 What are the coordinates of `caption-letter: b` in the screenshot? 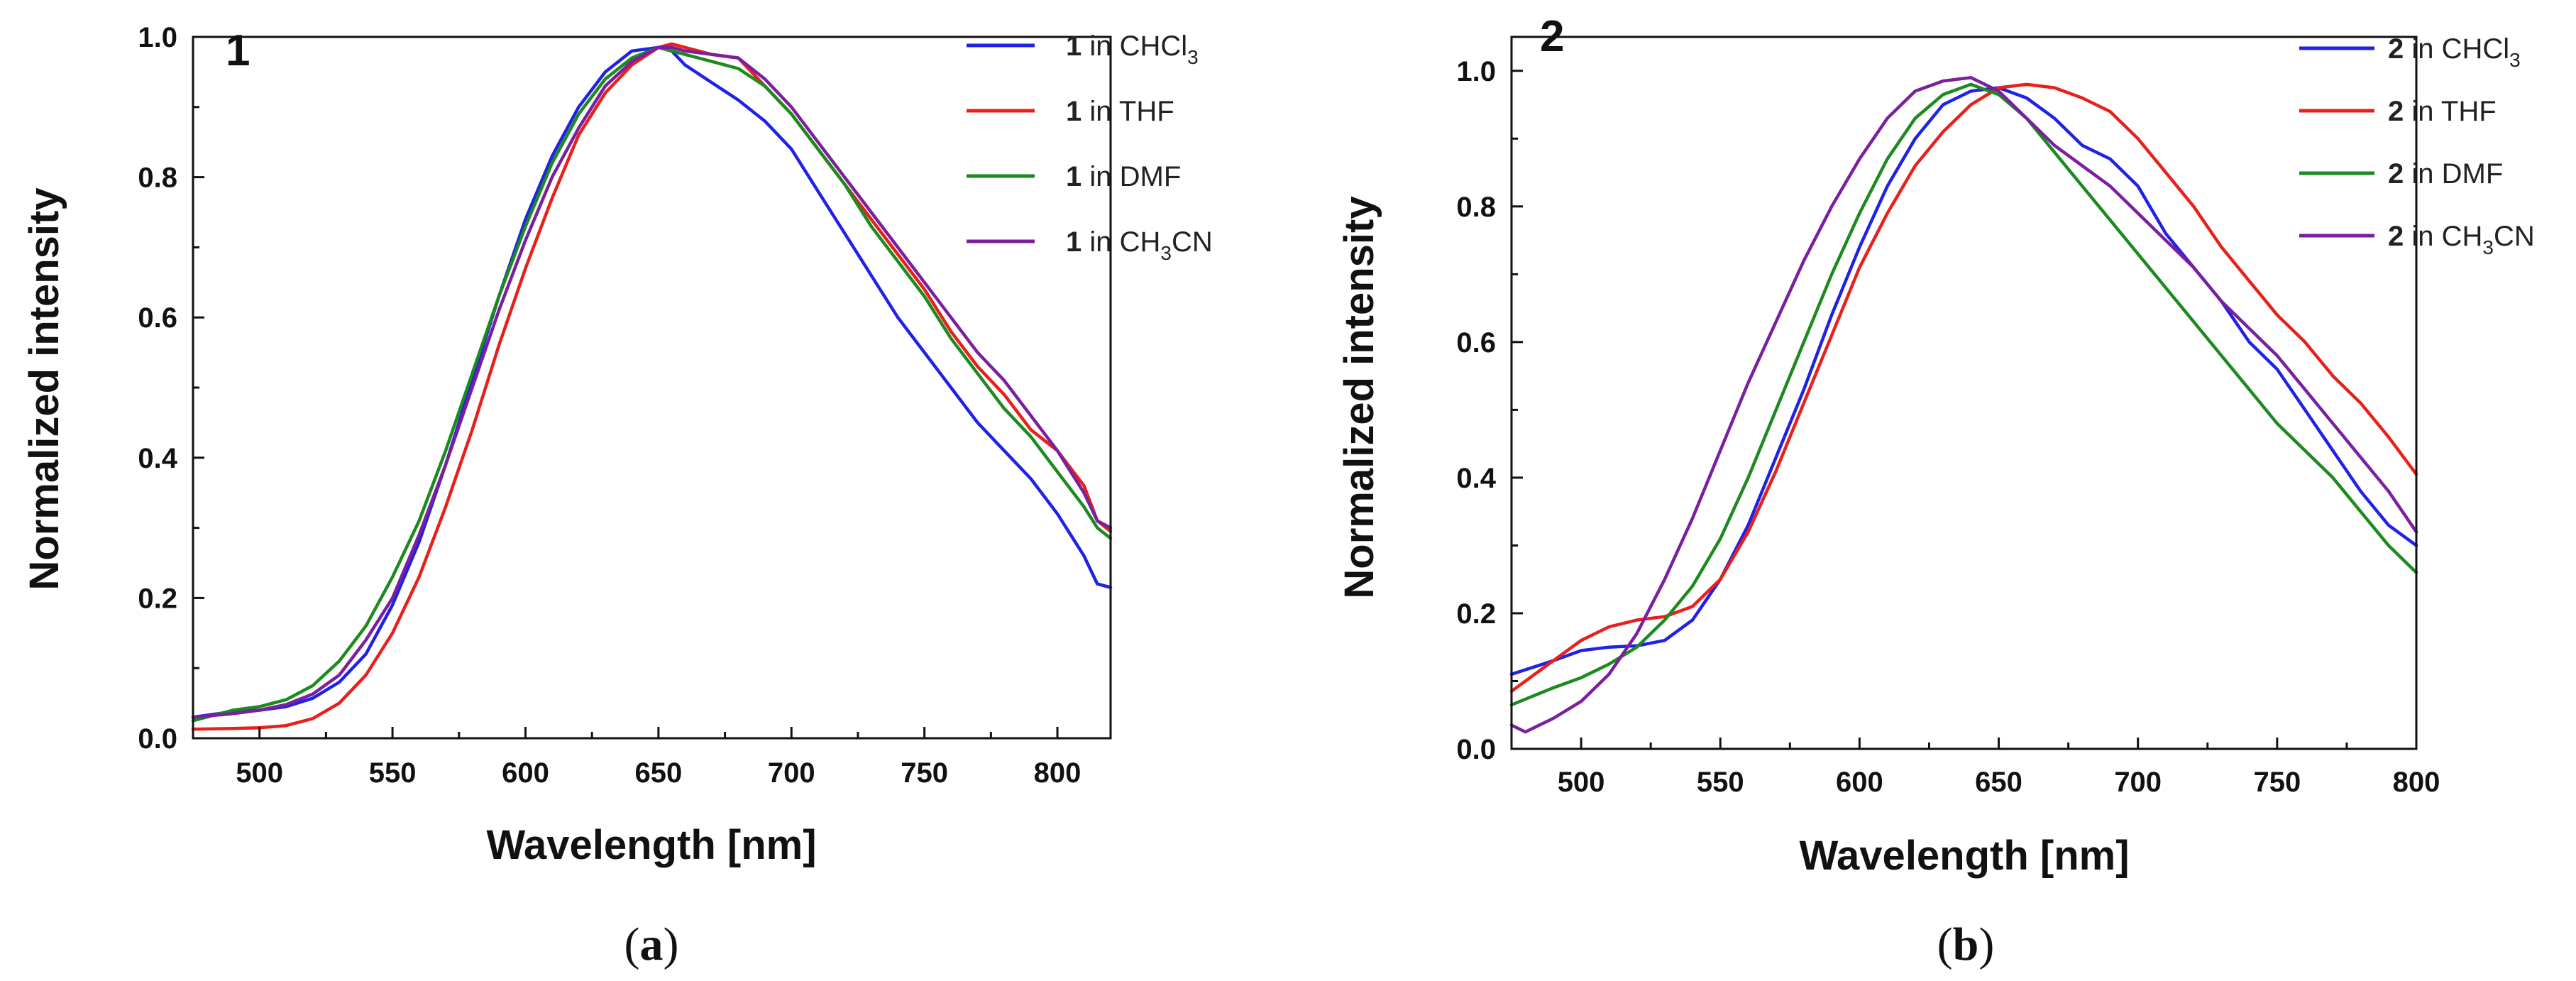 It's located at (1966, 944).